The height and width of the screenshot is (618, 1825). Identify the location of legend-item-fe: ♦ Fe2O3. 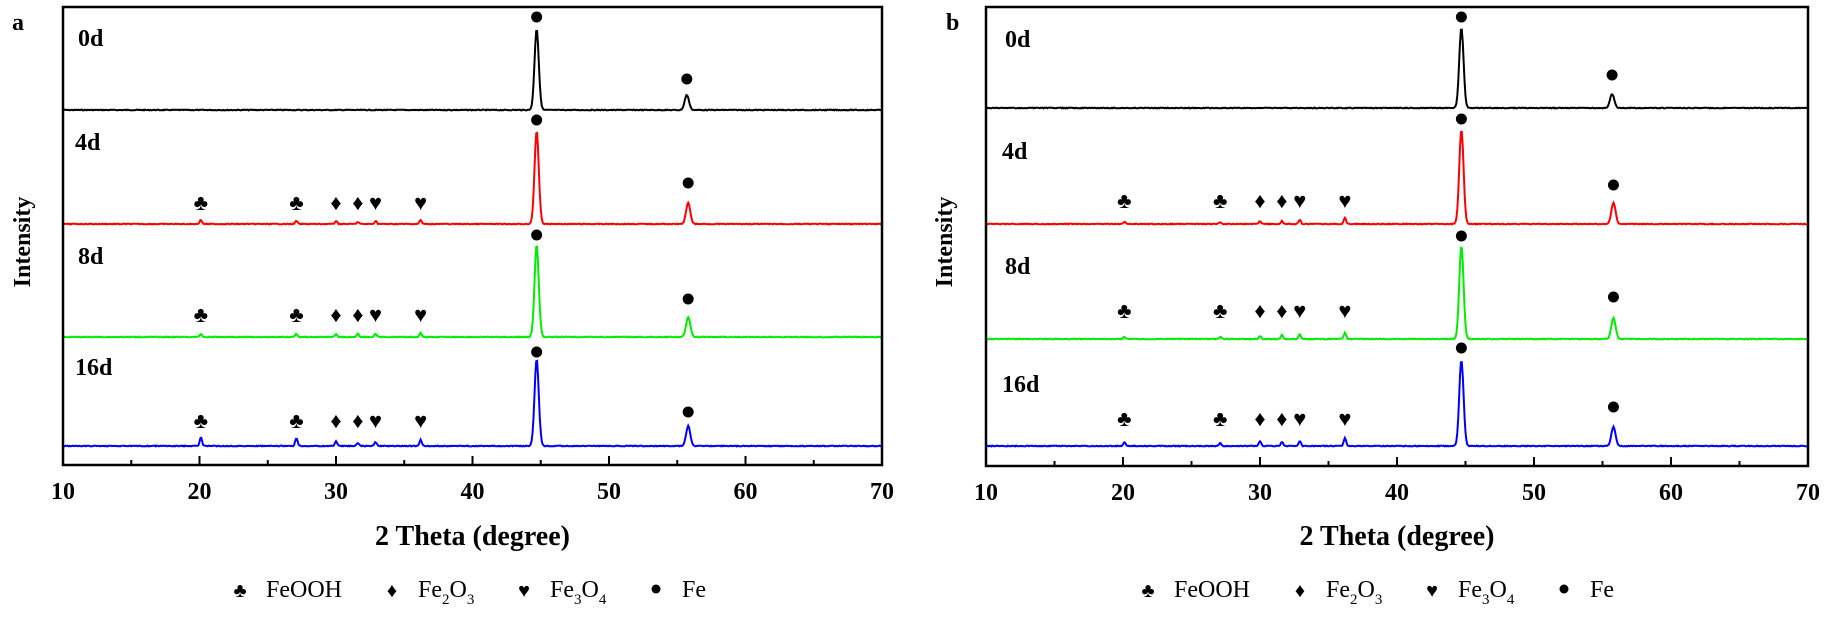
(1338, 592).